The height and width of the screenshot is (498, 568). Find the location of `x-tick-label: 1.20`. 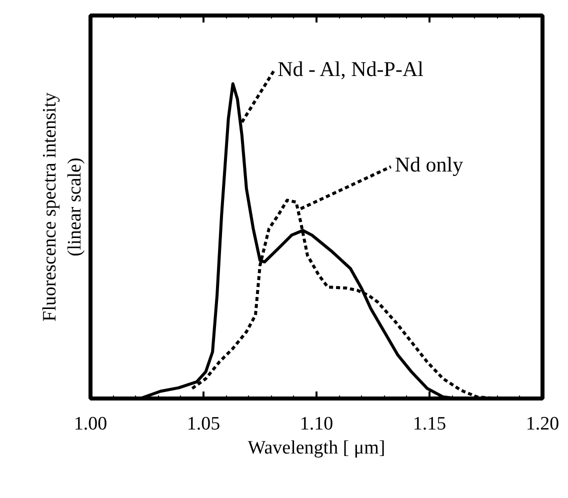

x-tick-label: 1.20 is located at coordinates (543, 424).